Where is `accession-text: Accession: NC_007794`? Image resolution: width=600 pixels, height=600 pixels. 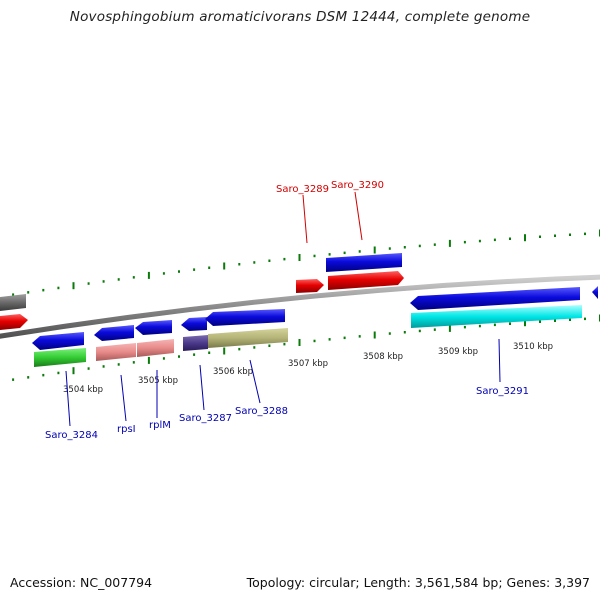
accession-text: Accession: NC_007794 is located at coordinates (81, 582).